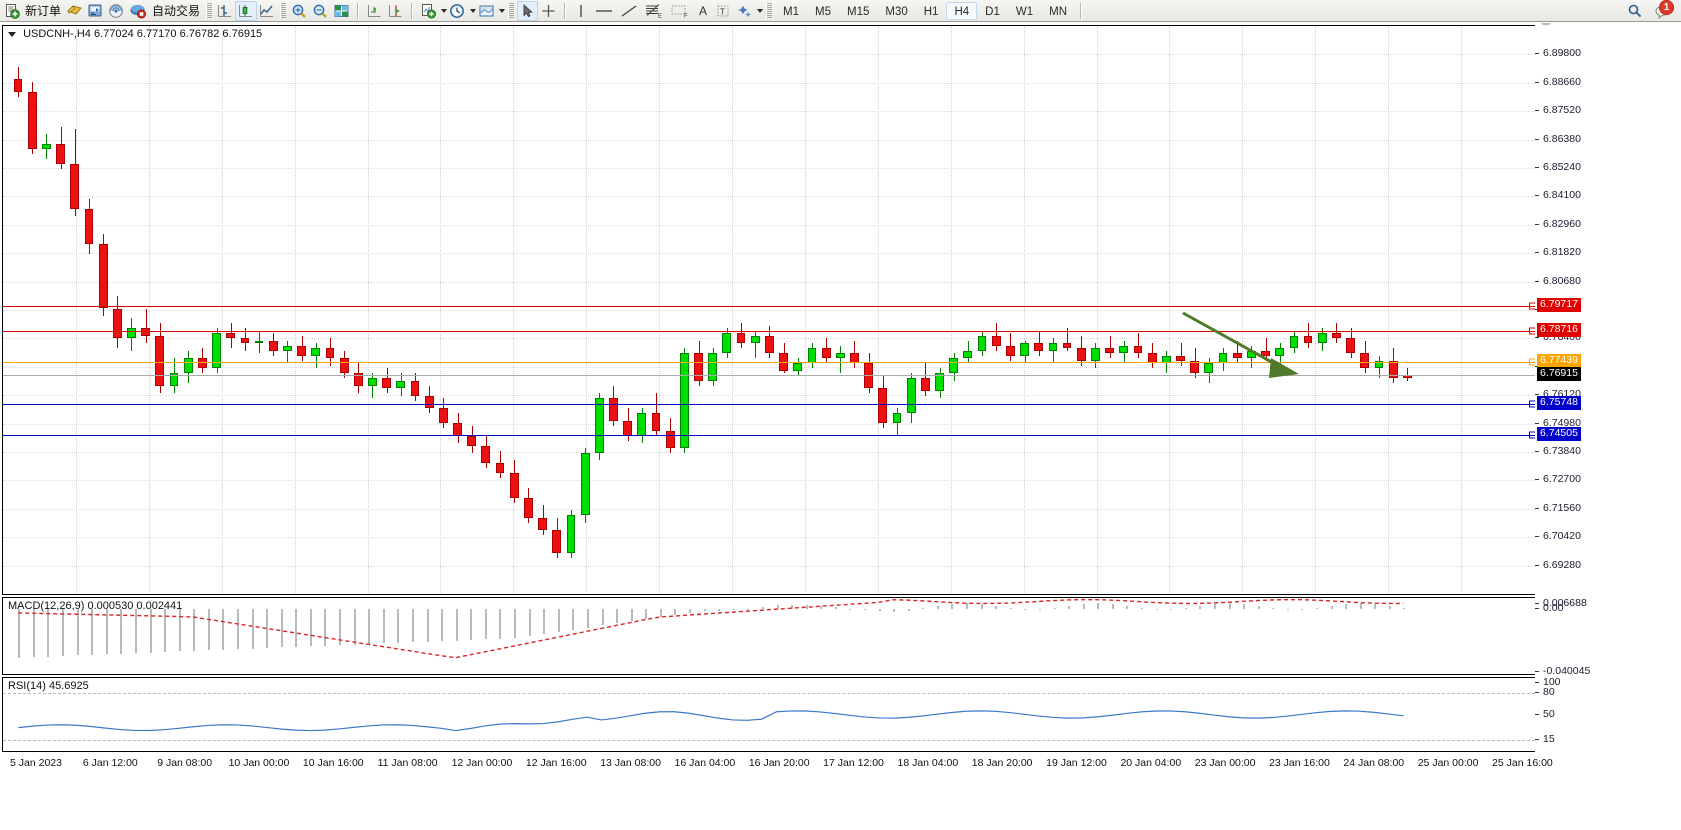 This screenshot has height=830, width=1681. Describe the element at coordinates (1608, 714) in the screenshot. I see `rsi-axis: 100 80 50 15` at that location.